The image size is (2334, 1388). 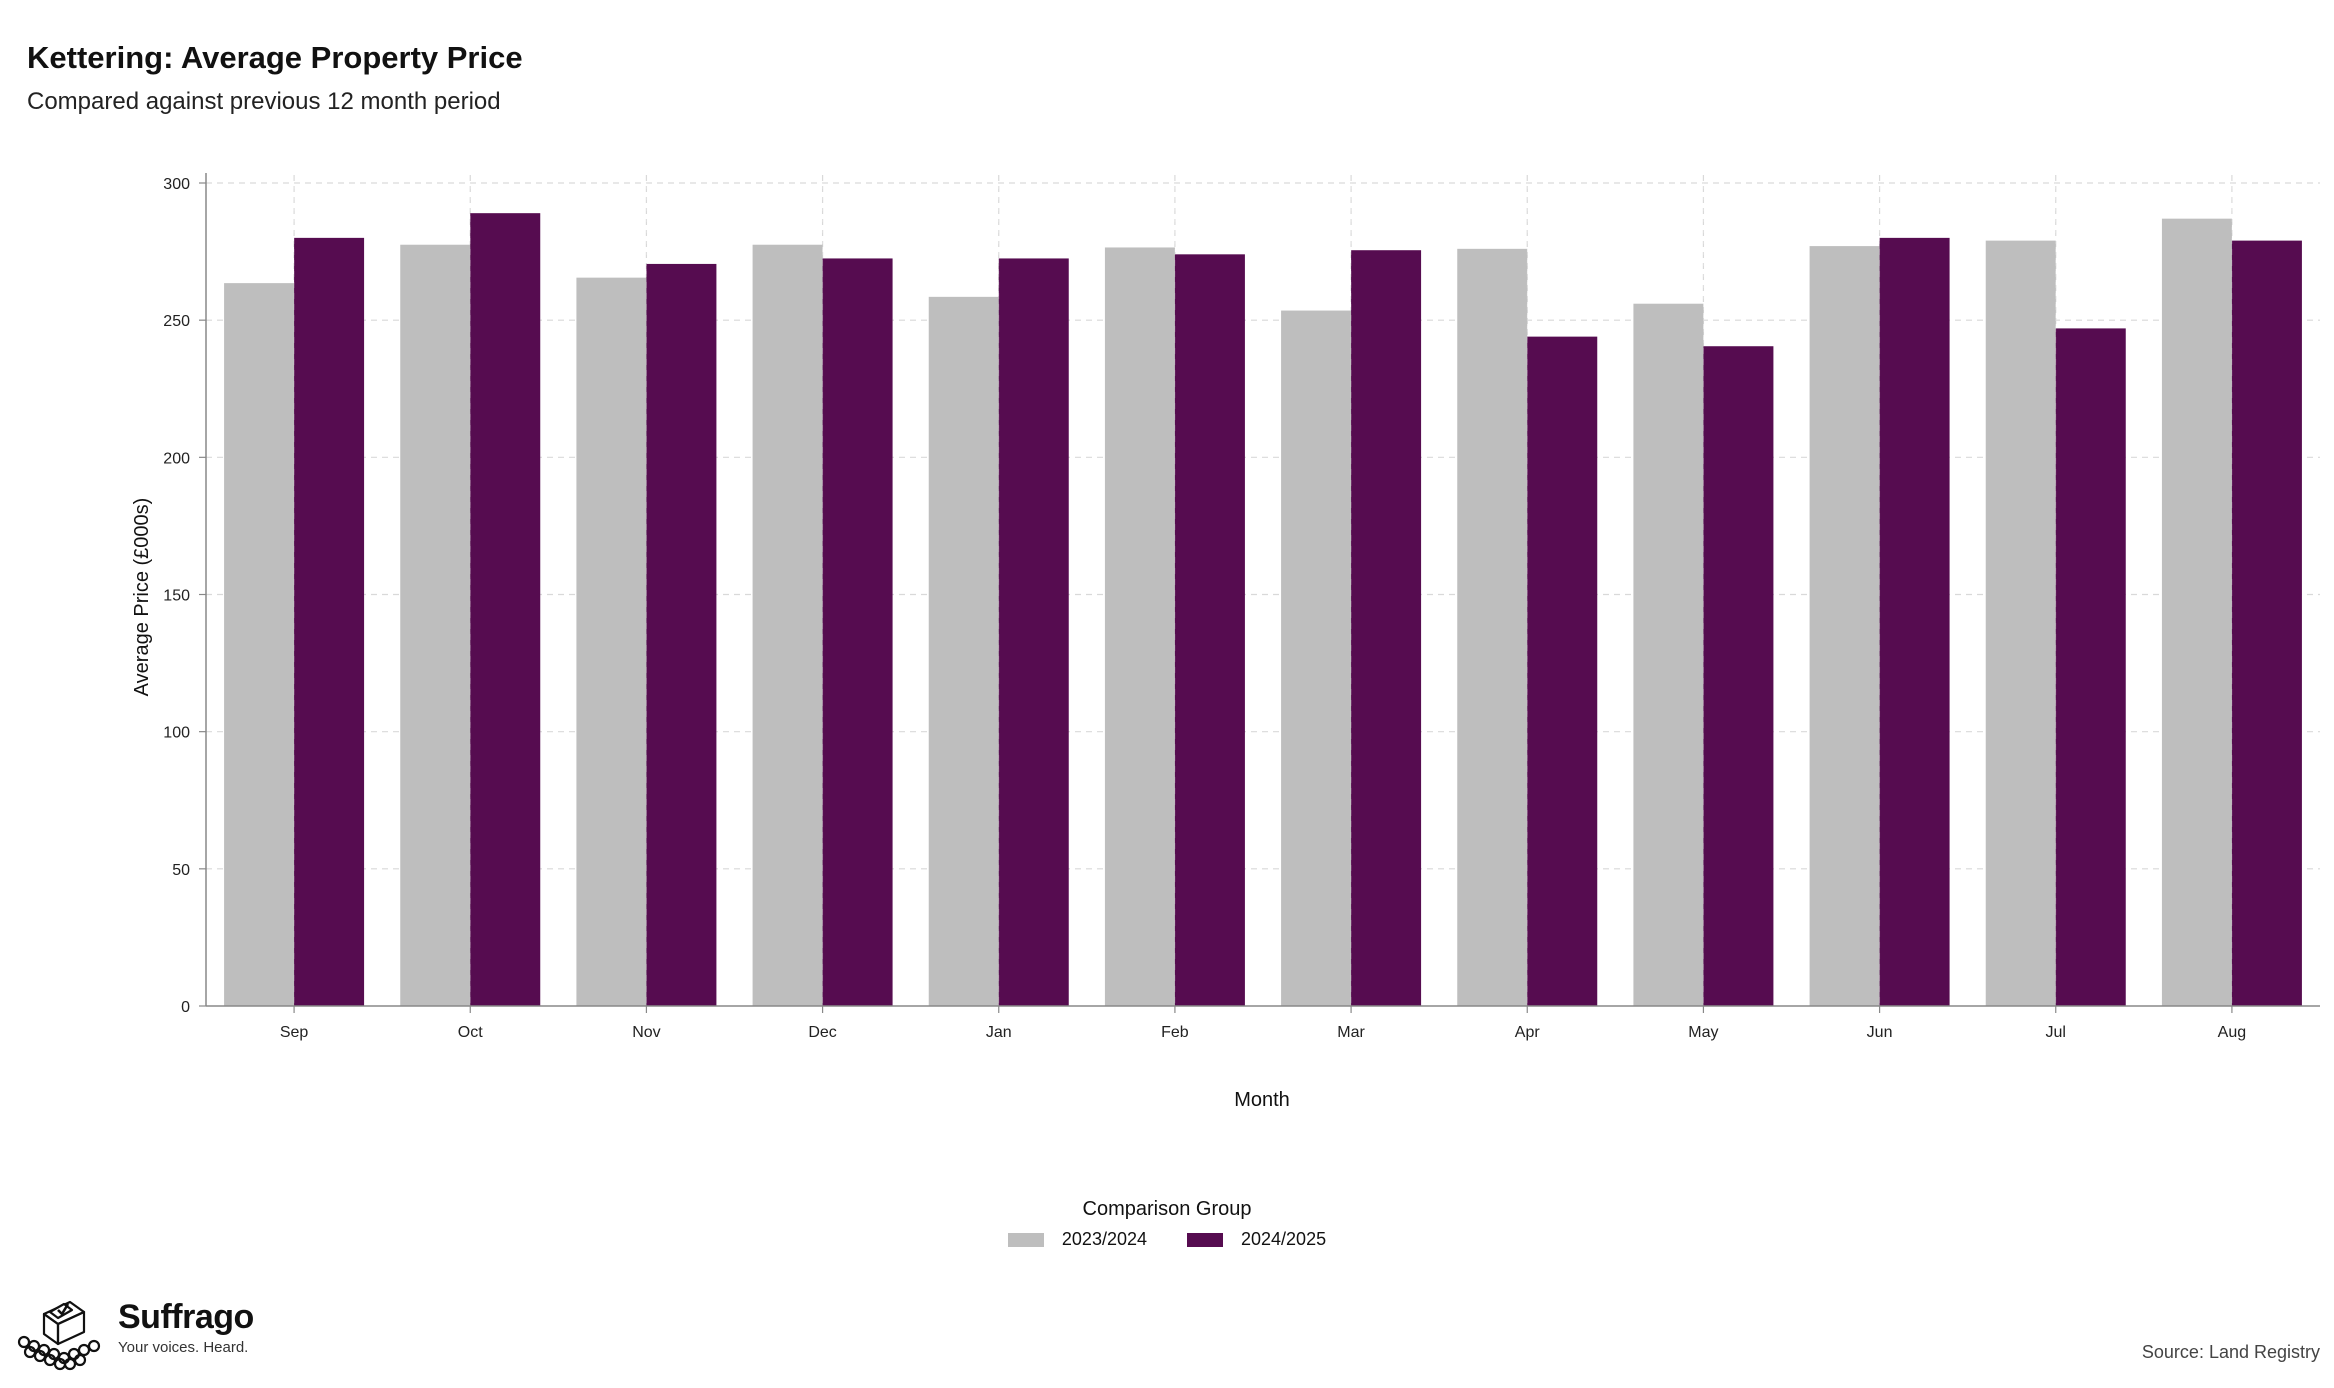 I want to click on x-tick-label: Apr, so click(x=1528, y=1032).